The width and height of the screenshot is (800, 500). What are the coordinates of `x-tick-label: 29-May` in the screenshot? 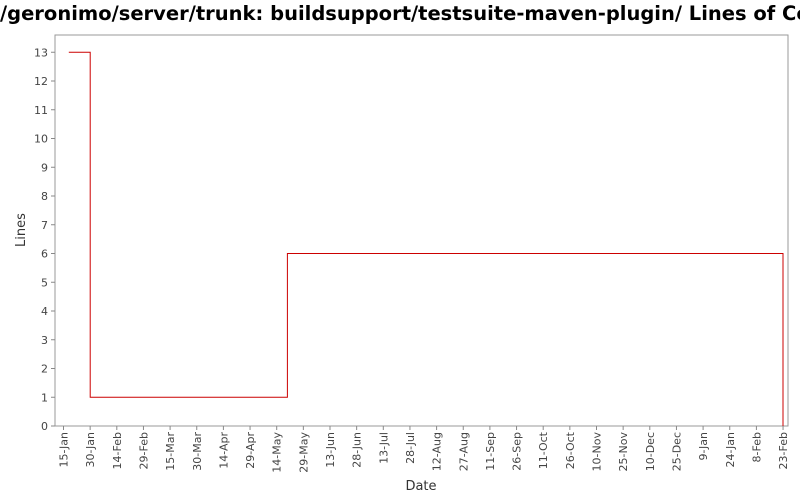 It's located at (303, 452).